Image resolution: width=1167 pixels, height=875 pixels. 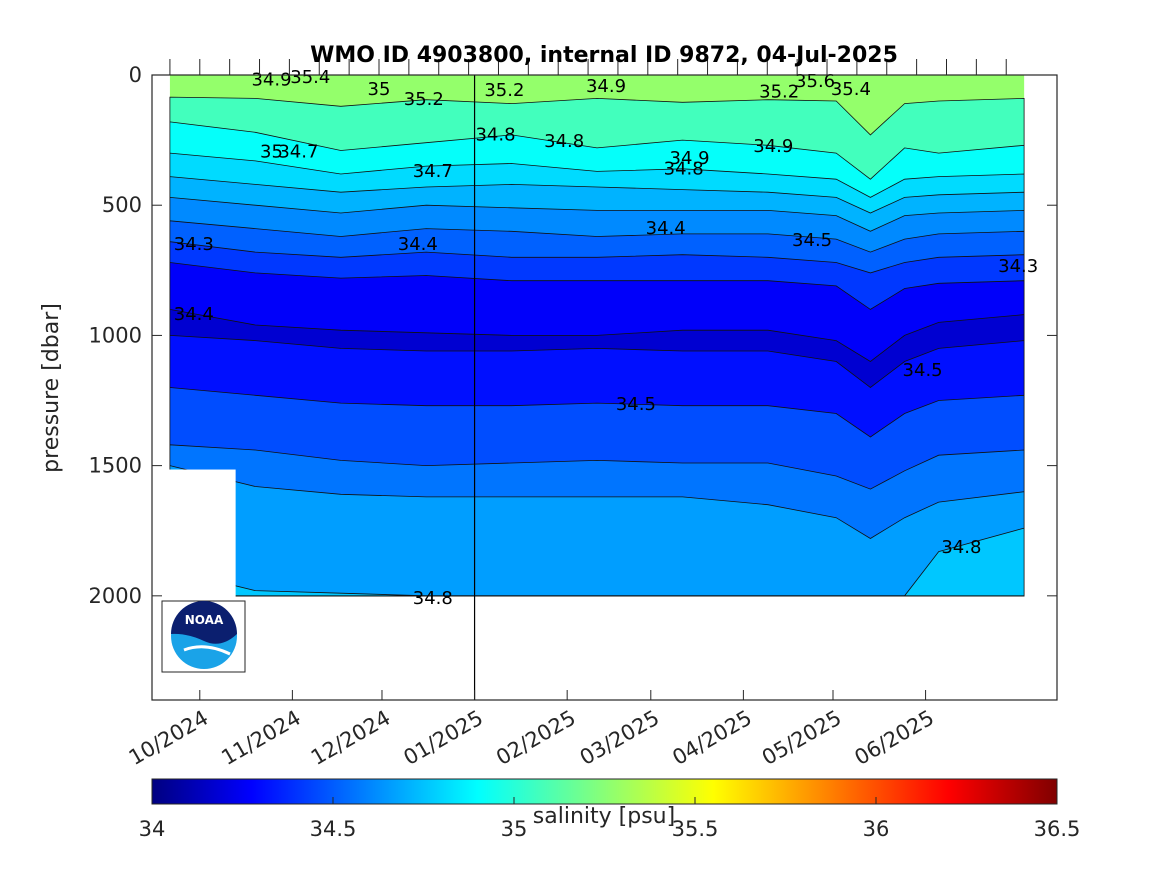 I want to click on noaa-logo-text: NOAA, so click(x=204, y=620).